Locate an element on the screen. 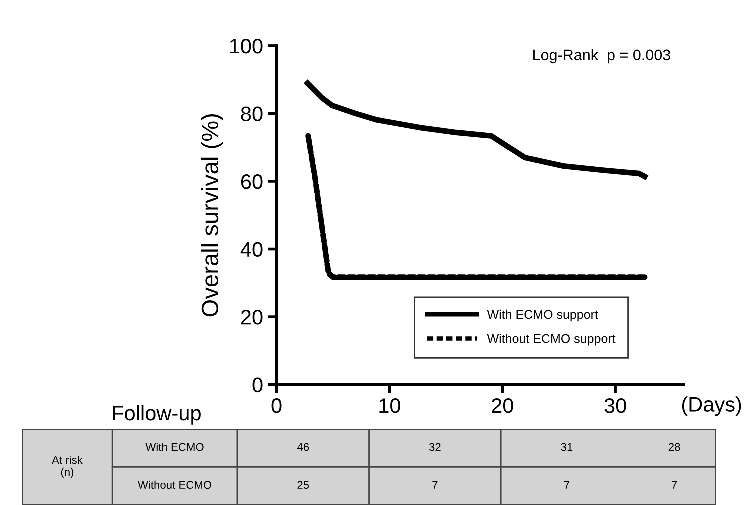 The height and width of the screenshot is (505, 746). text: Without ECMO is located at coordinates (175, 485).